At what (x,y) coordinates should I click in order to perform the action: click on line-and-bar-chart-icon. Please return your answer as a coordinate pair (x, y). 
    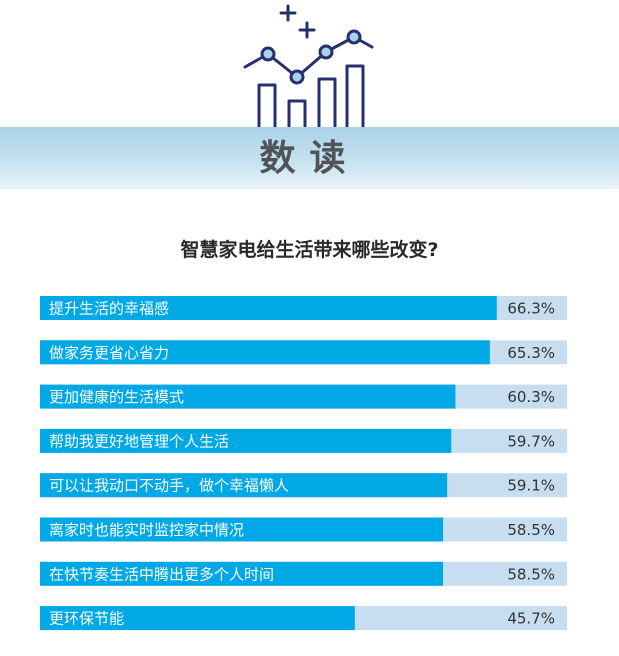
    Looking at the image, I should click on (308, 67).